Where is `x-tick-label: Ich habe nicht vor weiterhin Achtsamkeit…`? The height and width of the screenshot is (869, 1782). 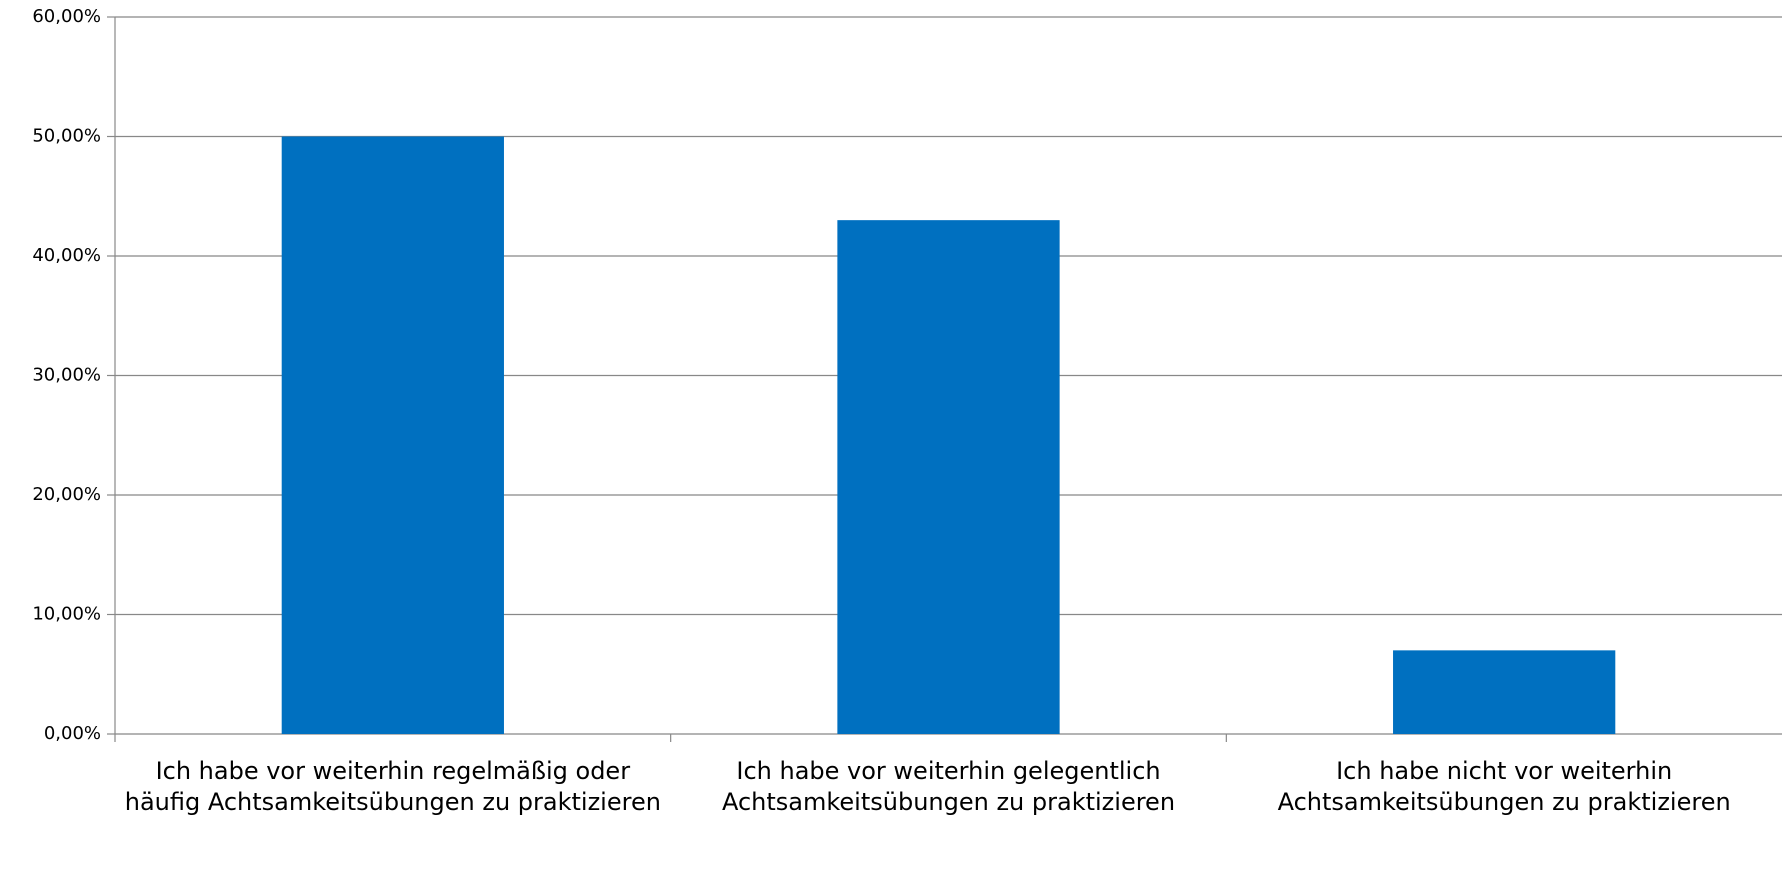
x-tick-label: Ich habe nicht vor weiterhin Achtsamkeit… is located at coordinates (1504, 786).